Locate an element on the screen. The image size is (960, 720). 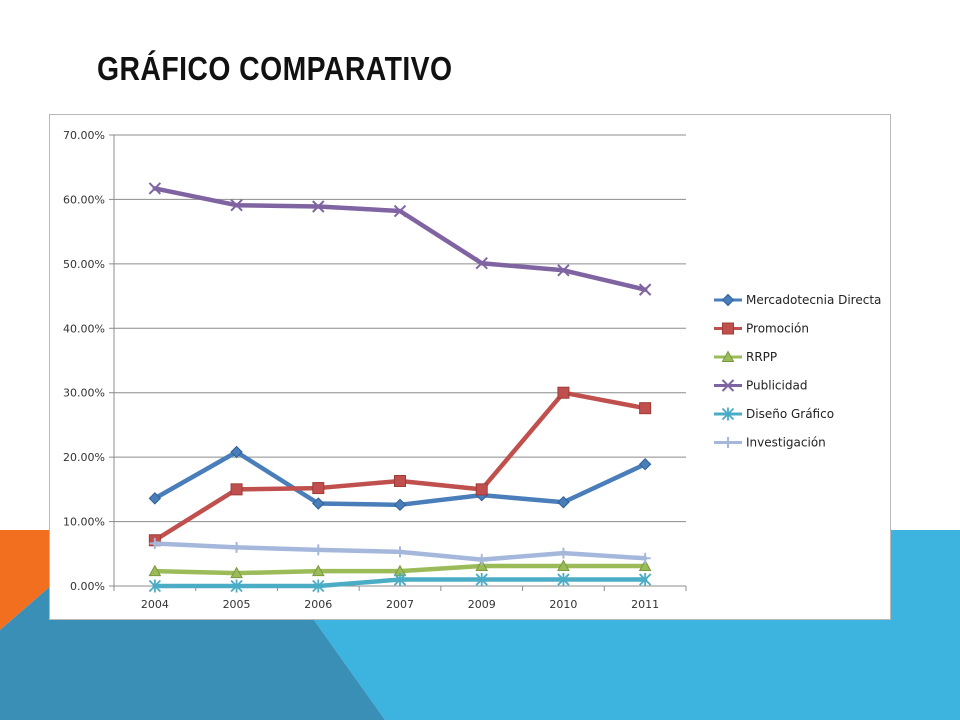
x-axis-ticks: 2004 2005 2006 2007 2009 2010 2011 is located at coordinates (400, 598).